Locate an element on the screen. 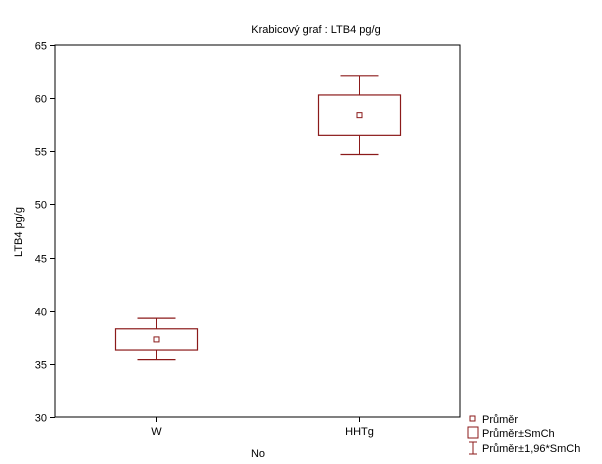 Image resolution: width=602 pixels, height=464 pixels. legend-item: Průměr is located at coordinates (493, 420).